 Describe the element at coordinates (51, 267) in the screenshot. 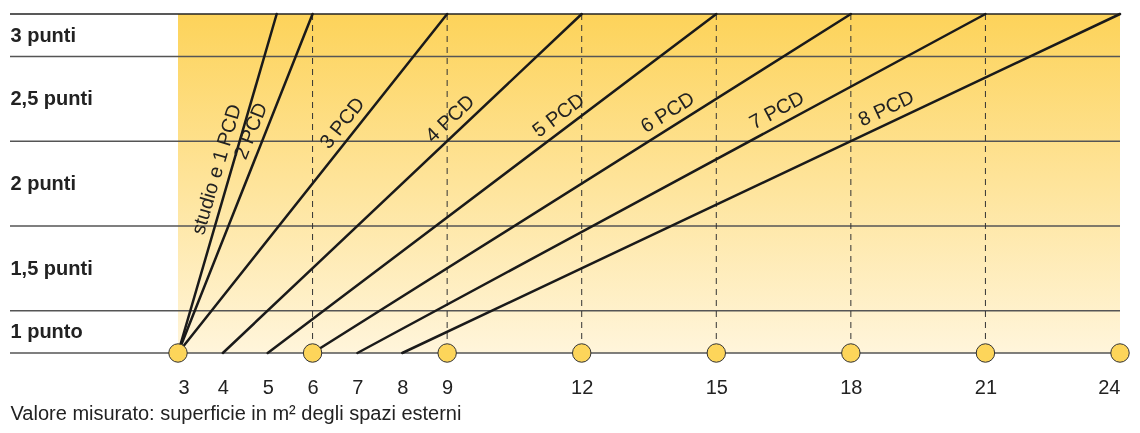

I see `y-tick-label: 1,5 punti` at that location.